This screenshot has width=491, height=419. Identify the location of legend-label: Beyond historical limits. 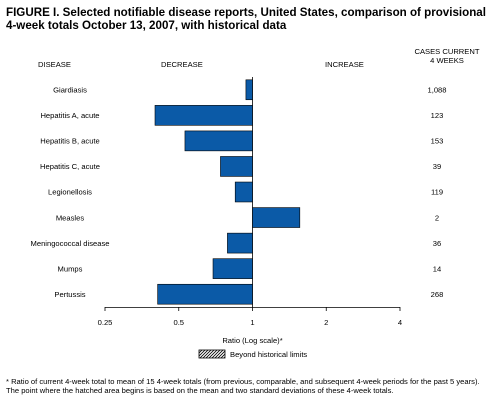
(268, 354).